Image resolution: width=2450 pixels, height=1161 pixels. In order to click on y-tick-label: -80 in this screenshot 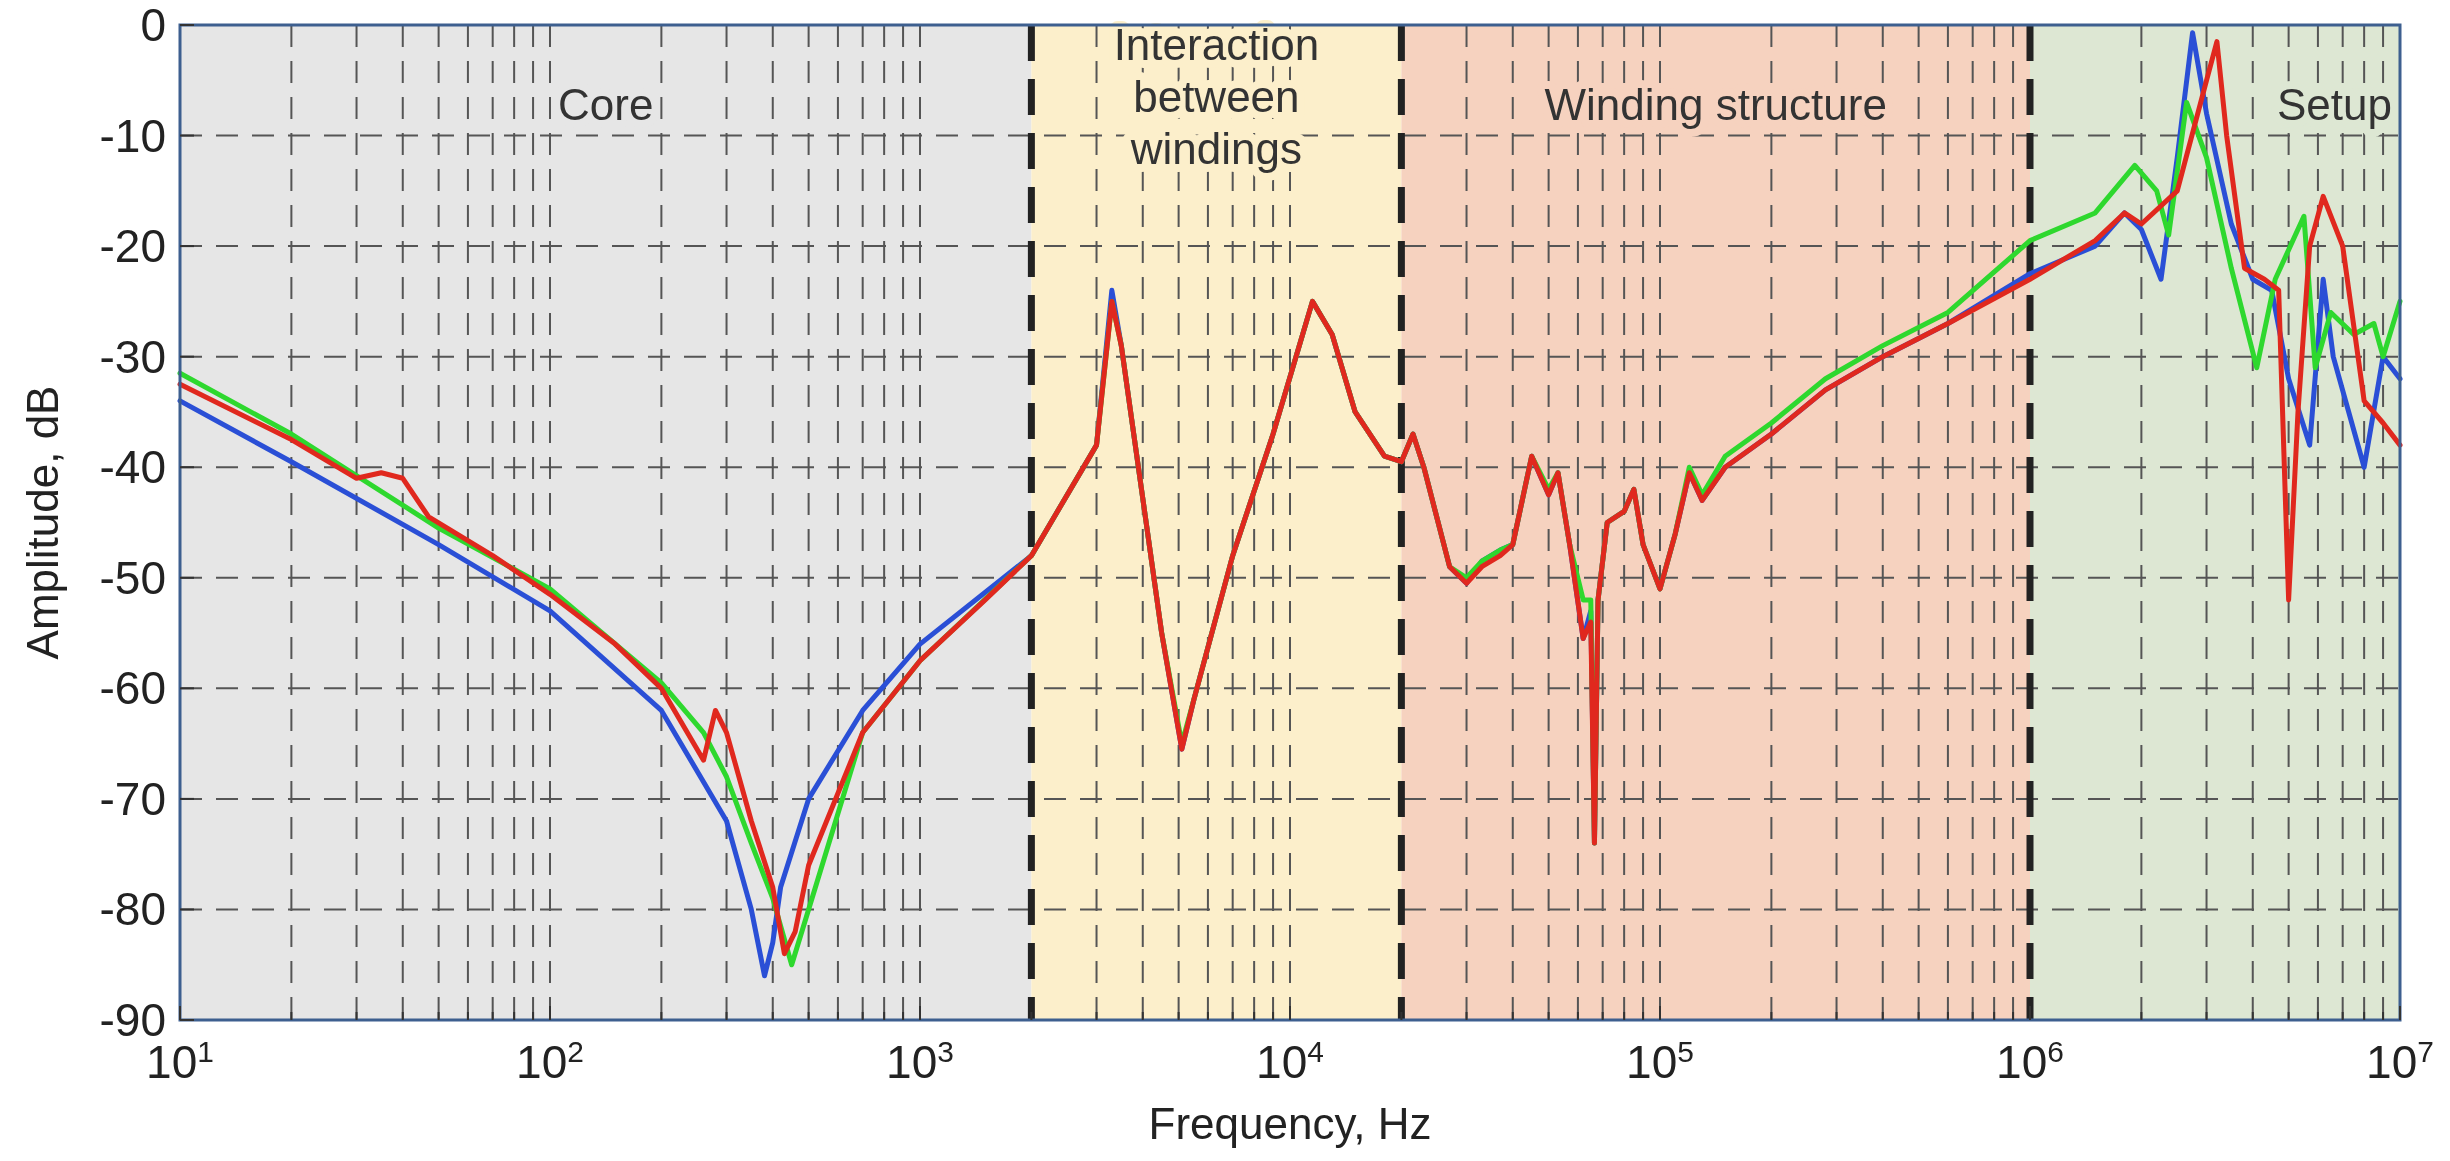, I will do `click(132, 909)`.